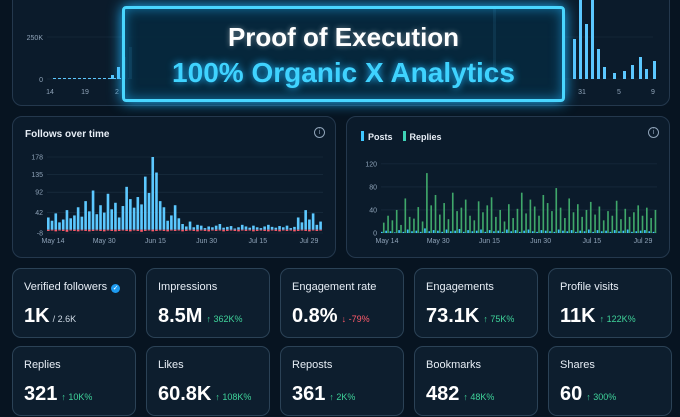 This screenshot has height=417, width=680. Describe the element at coordinates (476, 303) in the screenshot. I see `card-engagements: Engagements 73.1K ↑ 75K%` at that location.